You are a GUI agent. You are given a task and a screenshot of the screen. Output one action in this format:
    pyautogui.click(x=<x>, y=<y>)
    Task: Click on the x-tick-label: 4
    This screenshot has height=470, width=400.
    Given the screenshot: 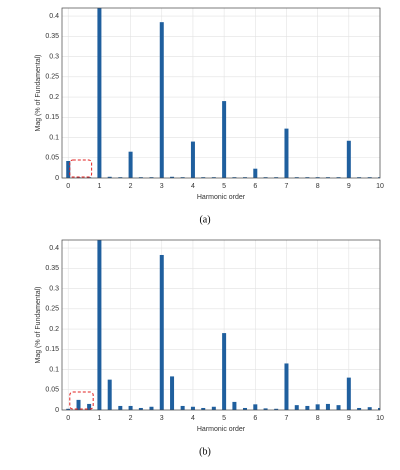 What is the action you would take?
    pyautogui.click(x=193, y=186)
    